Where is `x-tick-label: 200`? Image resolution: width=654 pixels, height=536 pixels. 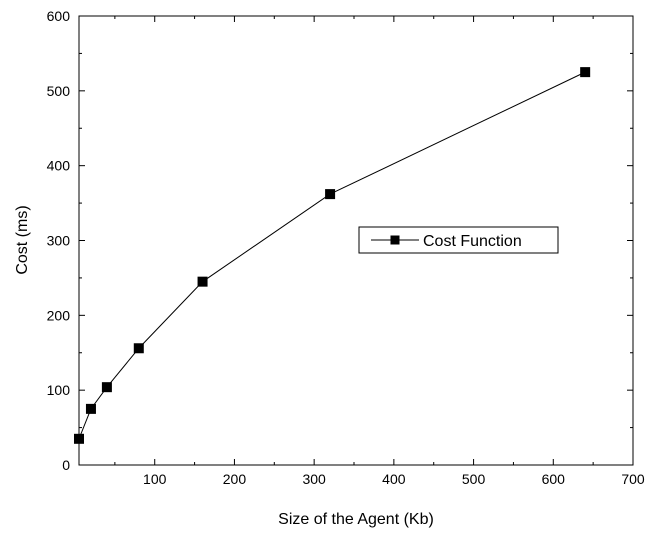 x-tick-label: 200 is located at coordinates (235, 479).